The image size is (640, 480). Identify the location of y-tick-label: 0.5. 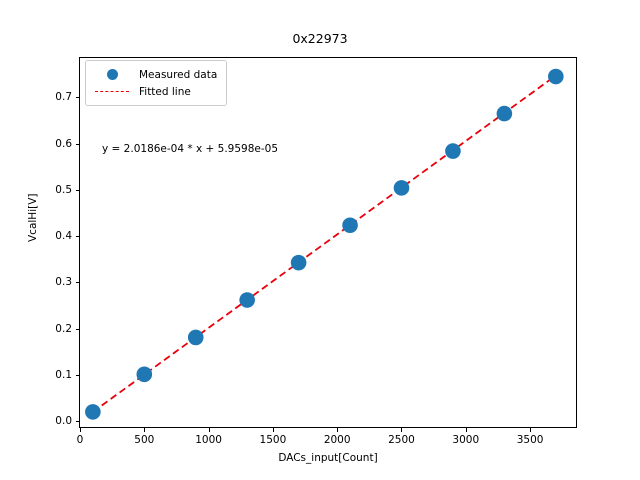
(63, 189).